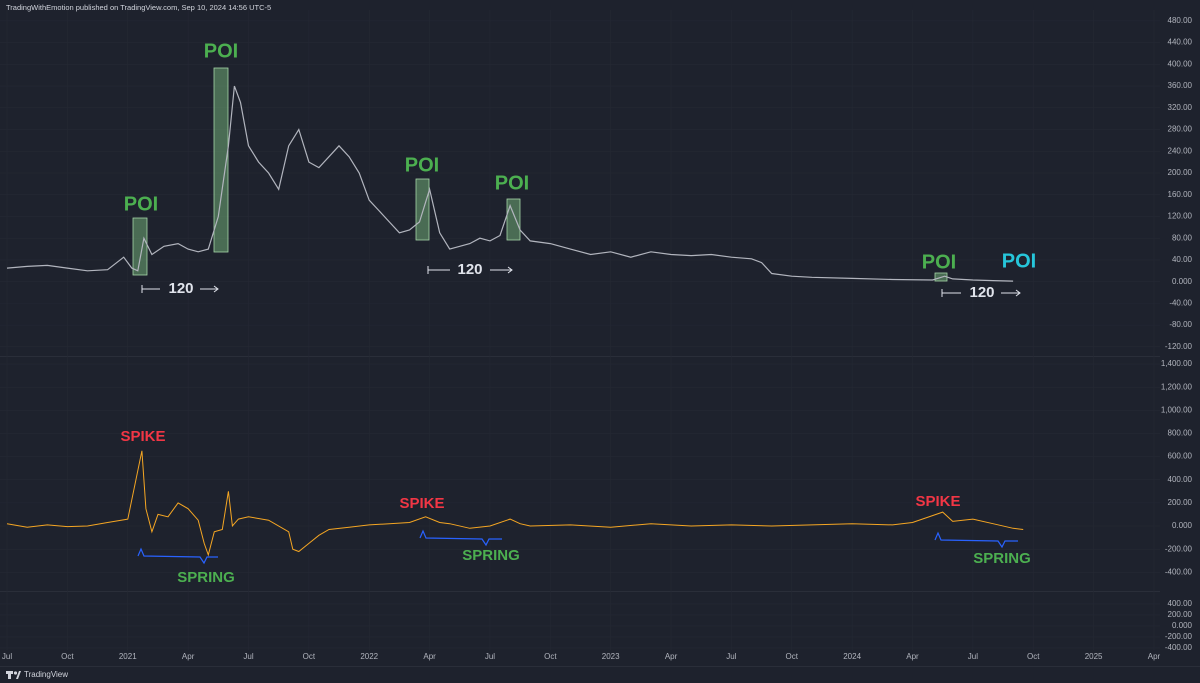 This screenshot has width=1200, height=683. I want to click on y-tick-label: 240.00, so click(1180, 150).